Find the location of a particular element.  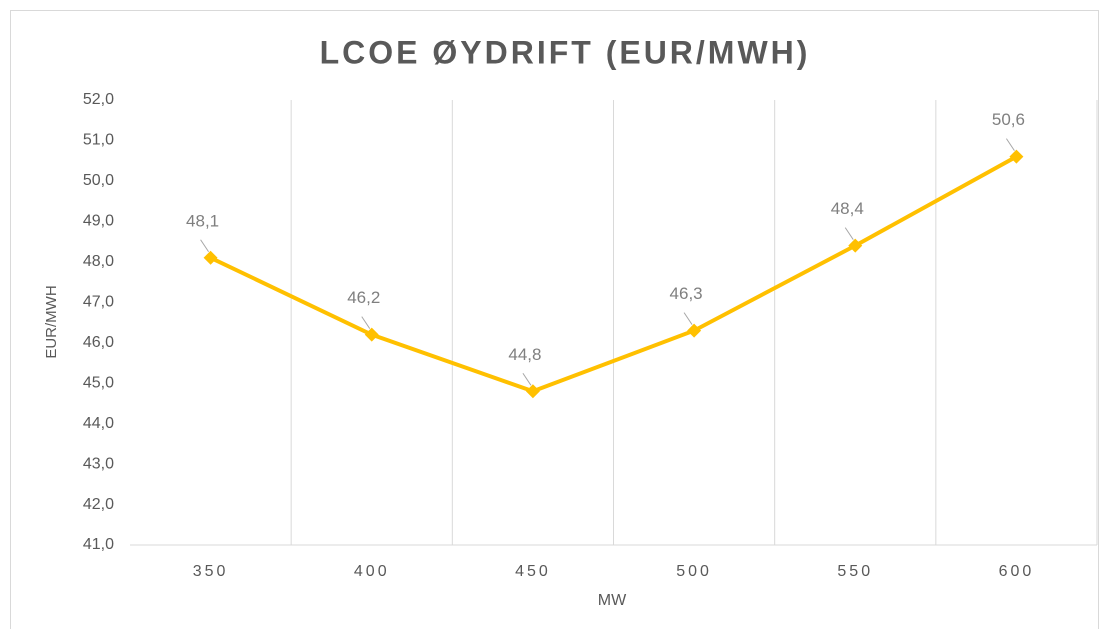

y-tick-label: 48,0 is located at coordinates (98, 261).